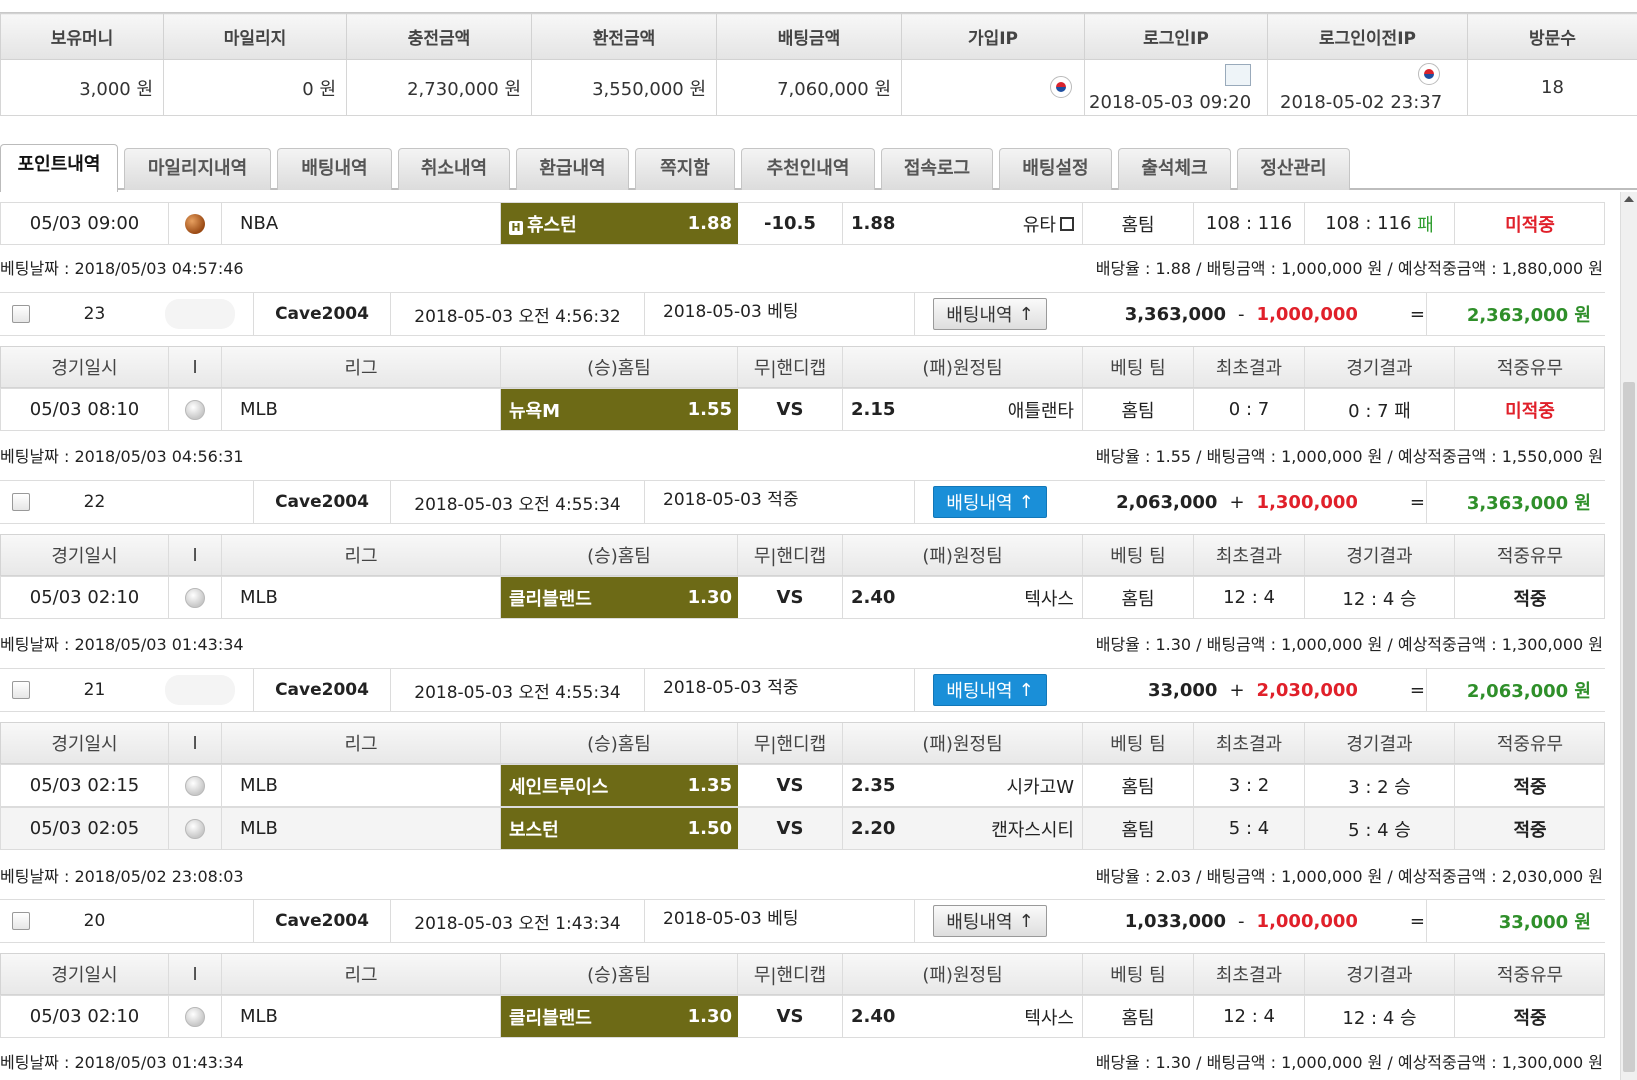  I want to click on tab-cancel-history: 취소내역, so click(454, 169).